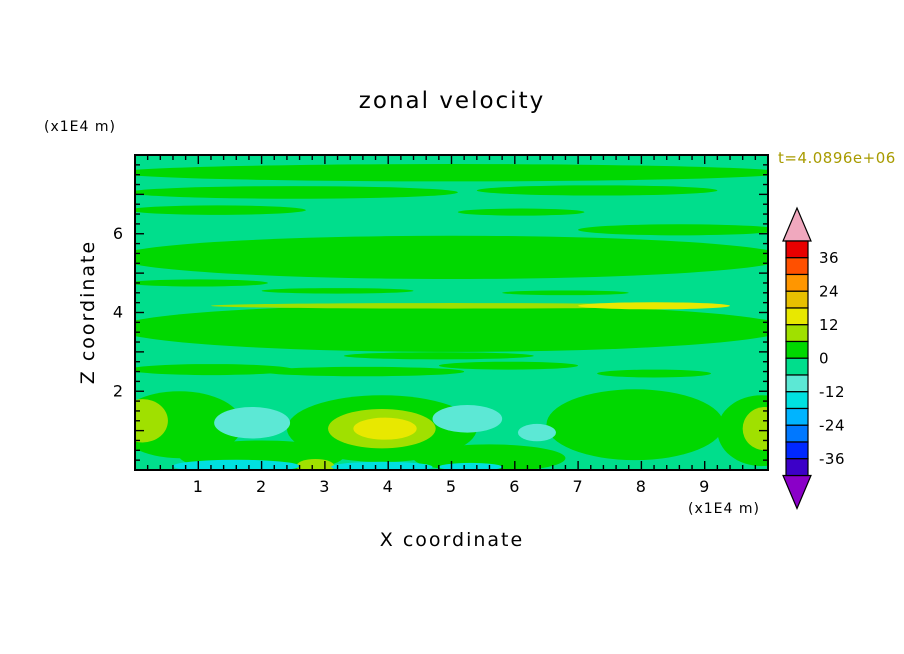 The width and height of the screenshot is (904, 654). I want to click on z-tick-label: 2, so click(118, 390).